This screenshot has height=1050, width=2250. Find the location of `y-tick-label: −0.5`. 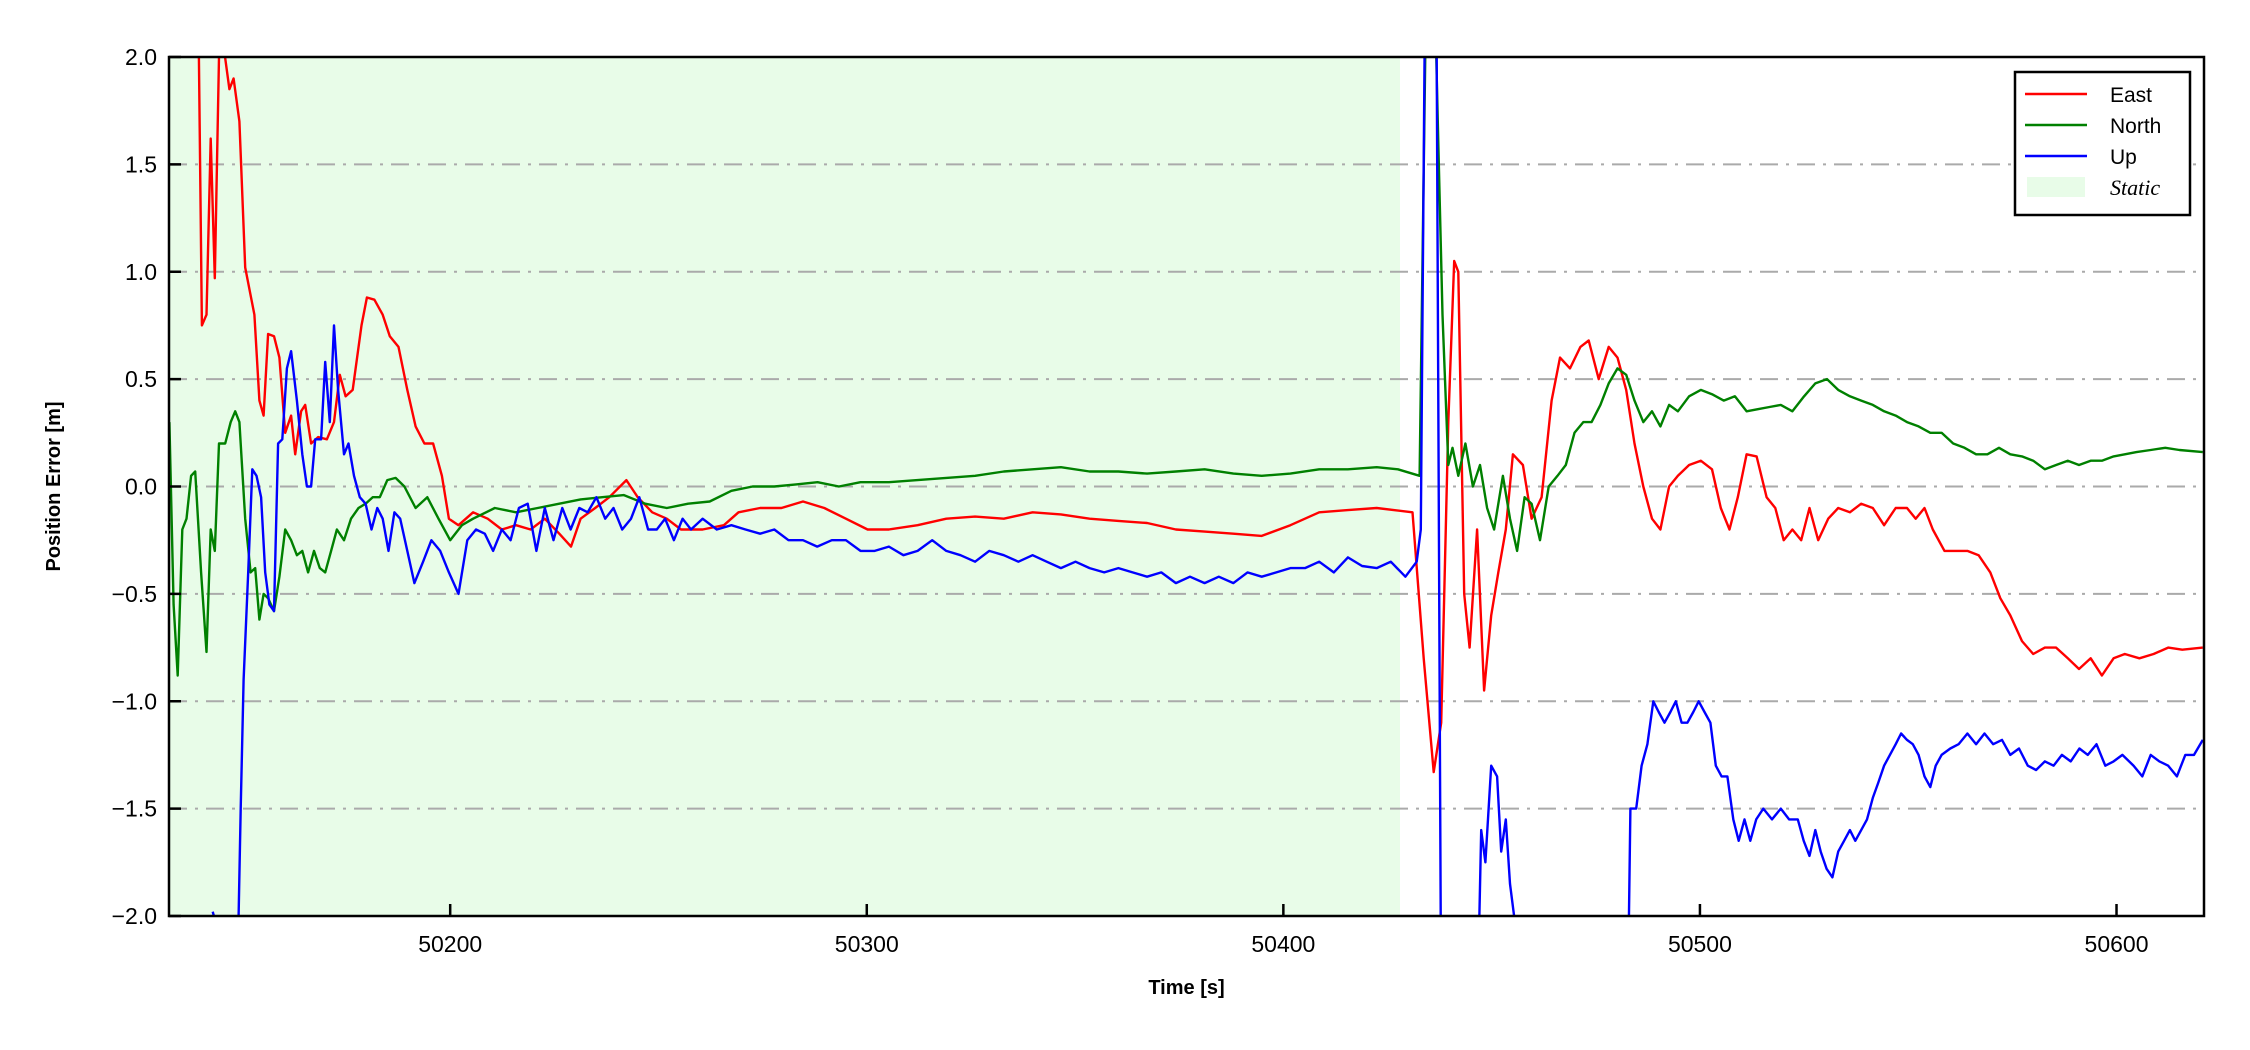

y-tick-label: −0.5 is located at coordinates (134, 594).